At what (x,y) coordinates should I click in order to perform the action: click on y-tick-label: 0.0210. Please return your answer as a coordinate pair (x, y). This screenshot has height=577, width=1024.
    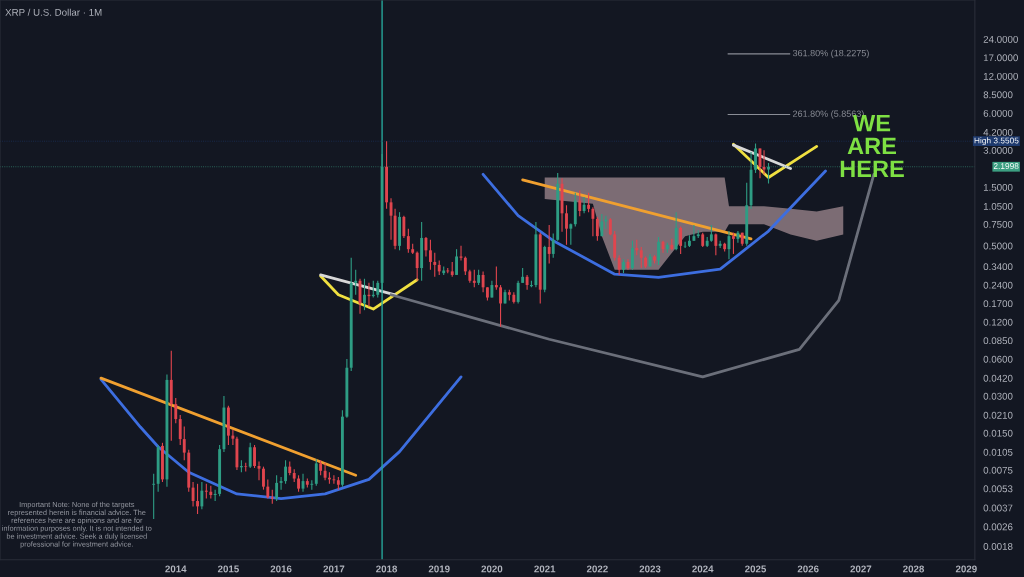
    Looking at the image, I should click on (998, 415).